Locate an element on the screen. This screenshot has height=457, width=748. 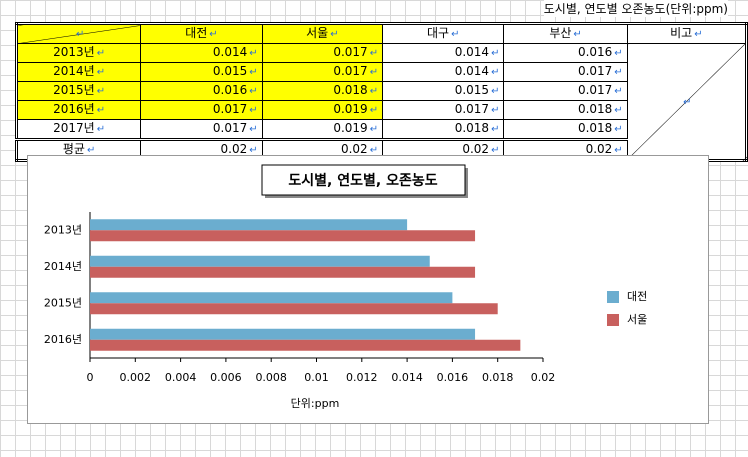
x-tick-label: 0.018 is located at coordinates (498, 377).